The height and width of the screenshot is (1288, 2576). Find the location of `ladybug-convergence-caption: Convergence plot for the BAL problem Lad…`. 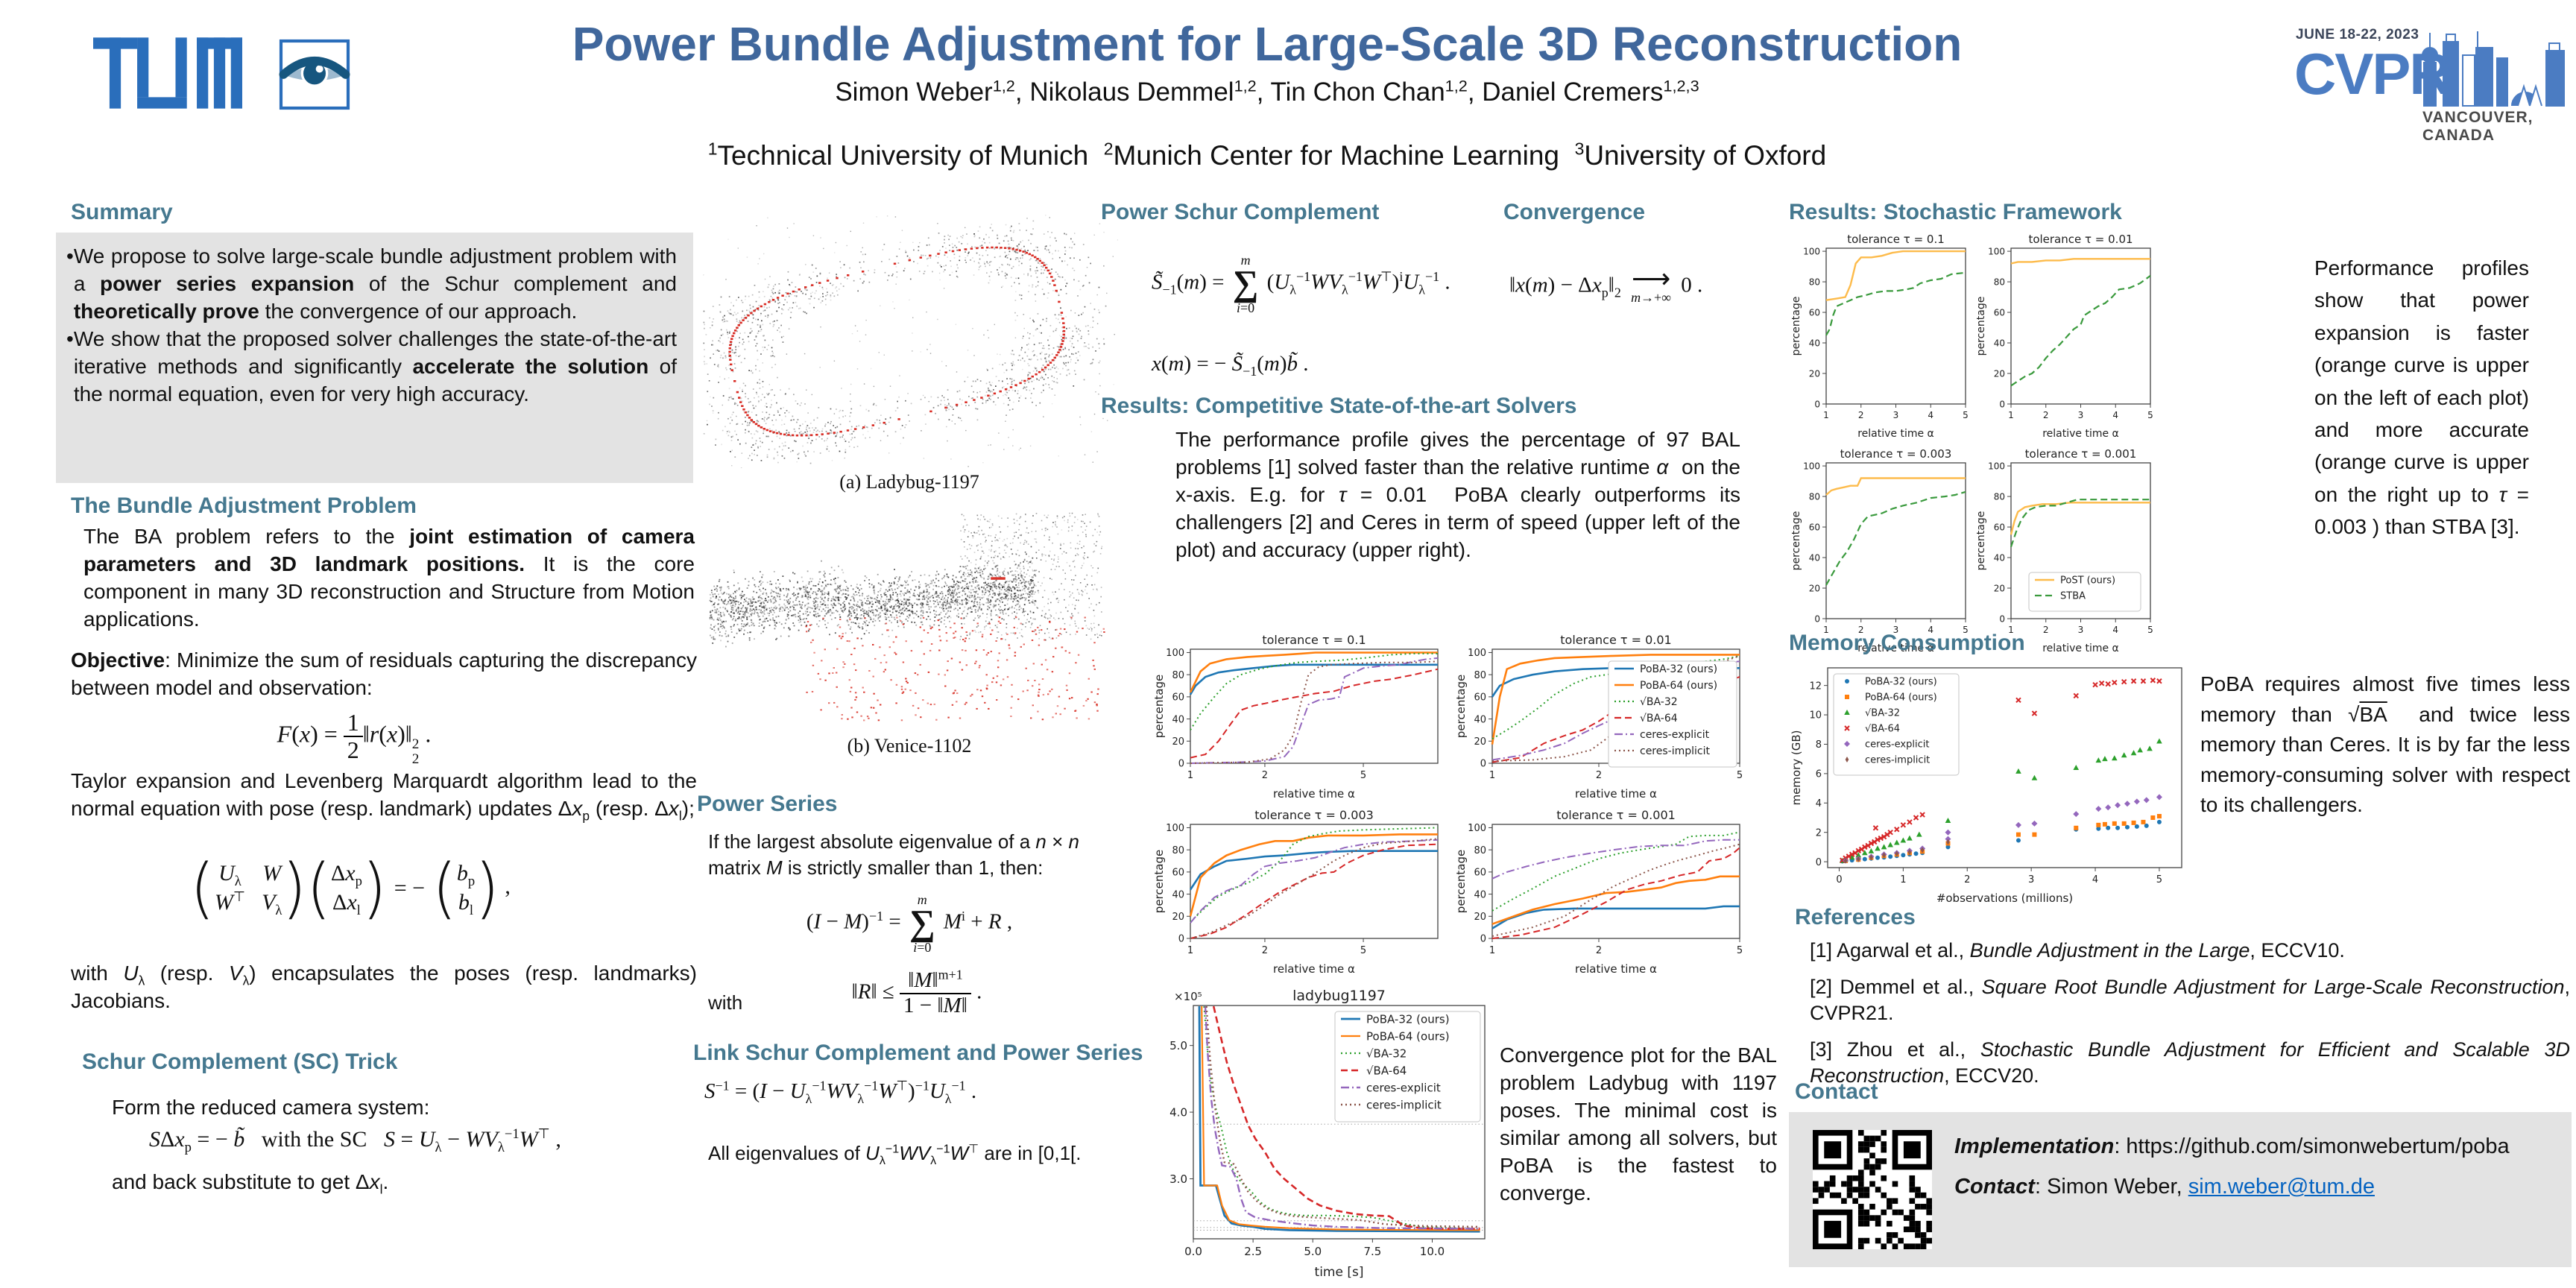

ladybug-convergence-caption: Convergence plot for the BAL problem Lad… is located at coordinates (1639, 1124).